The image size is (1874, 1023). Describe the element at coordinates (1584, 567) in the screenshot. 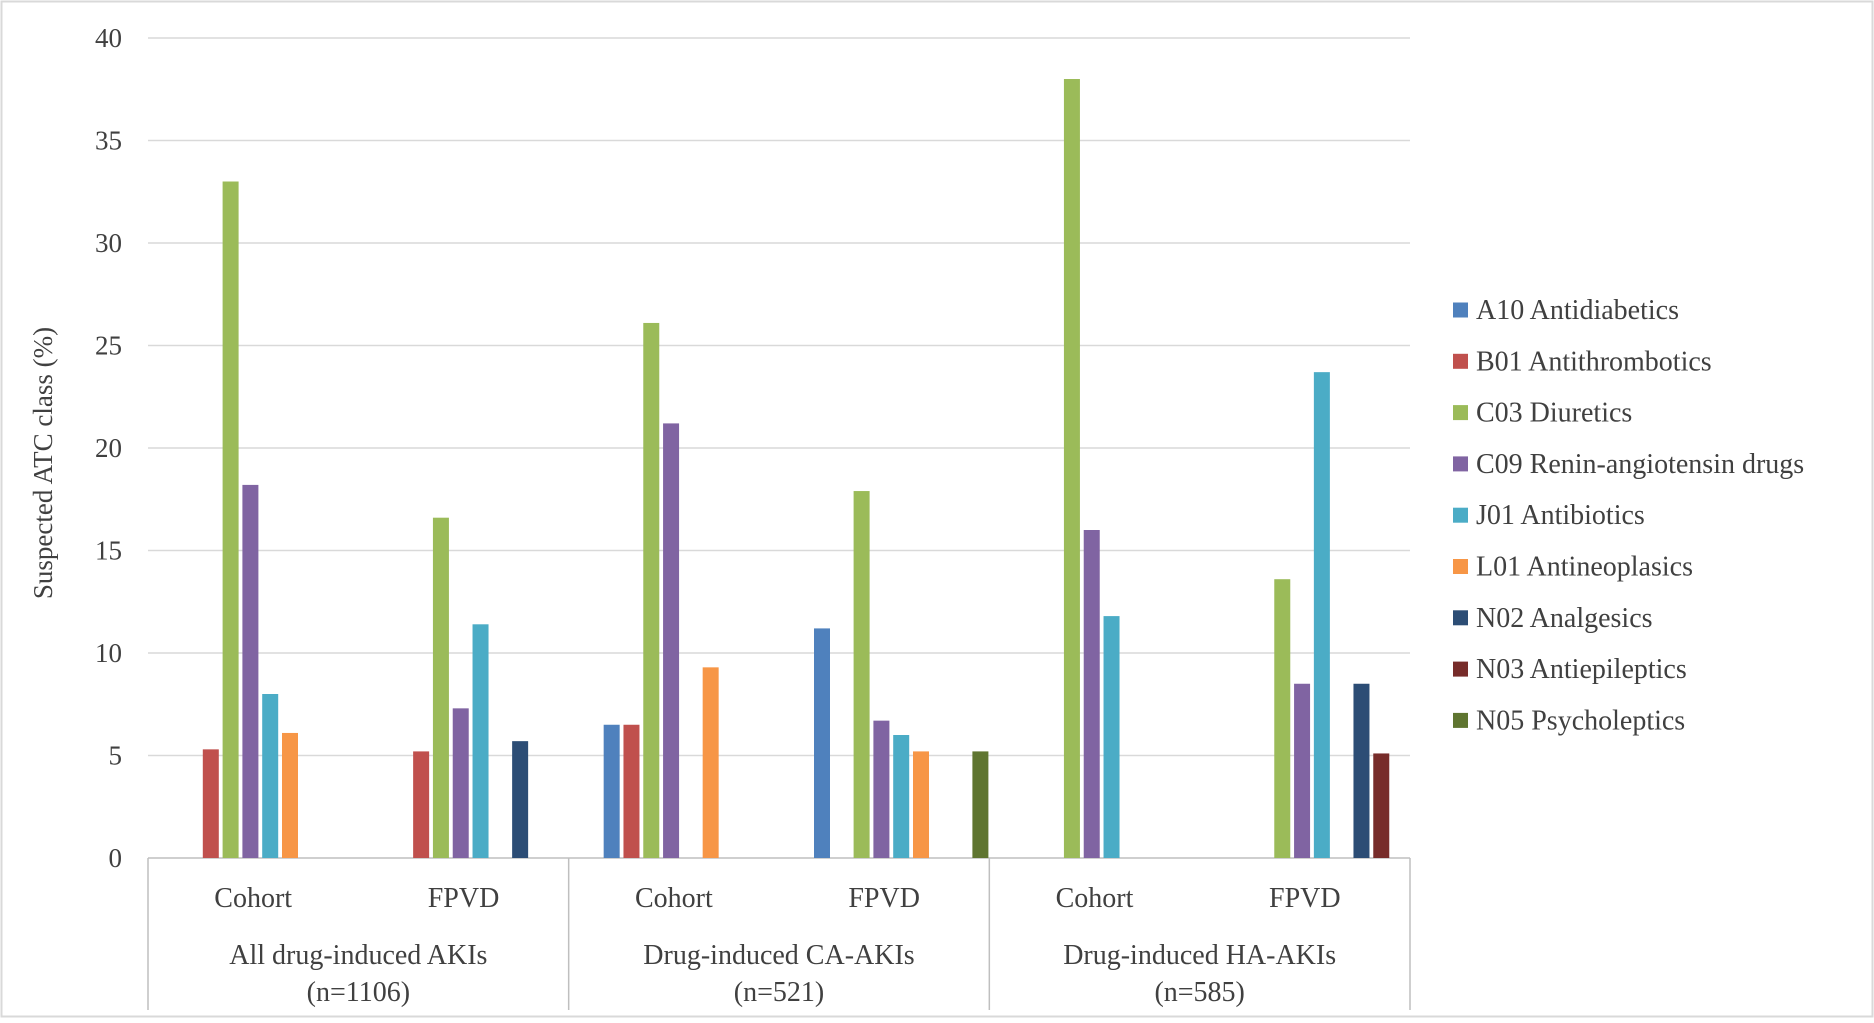

I see `legend-label: L01 Antineoplasics` at that location.